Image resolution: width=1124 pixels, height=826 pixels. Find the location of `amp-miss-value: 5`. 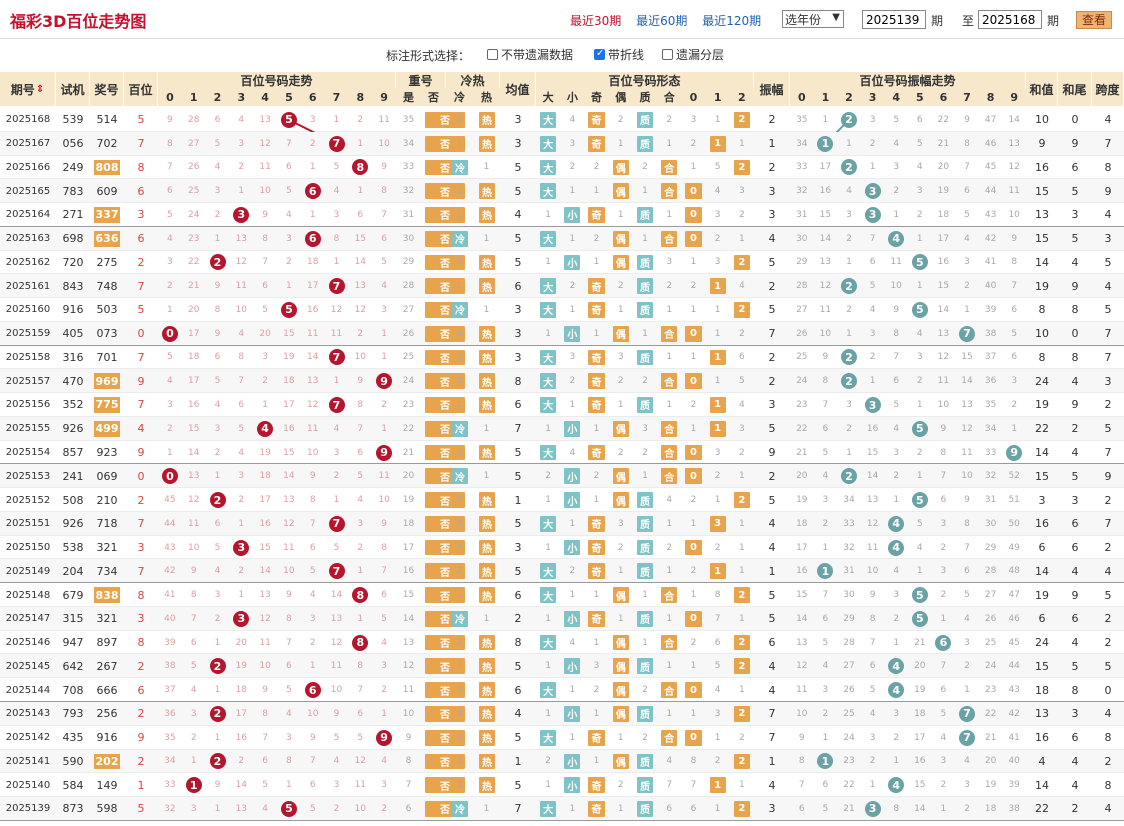

amp-miss-value: 5 is located at coordinates (1014, 333).